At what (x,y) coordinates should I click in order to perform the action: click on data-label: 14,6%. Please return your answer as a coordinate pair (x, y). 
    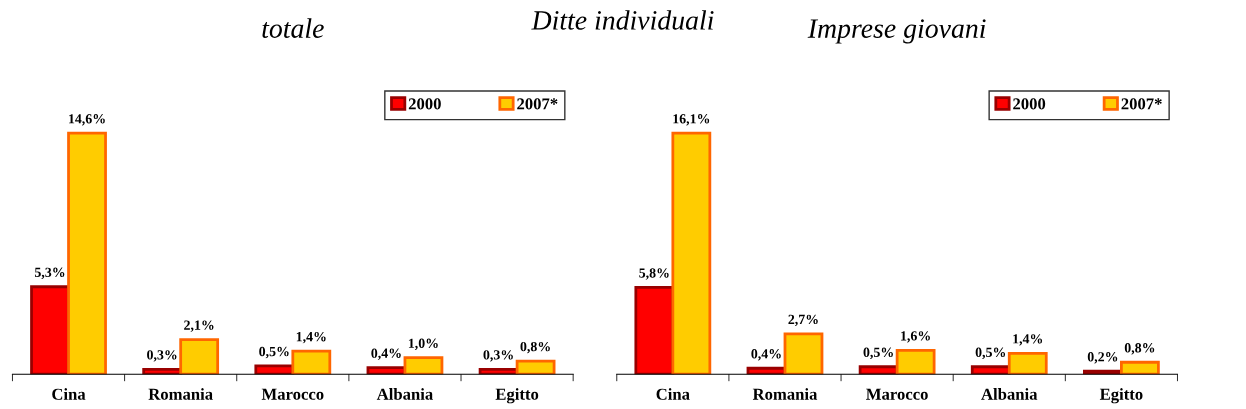
    Looking at the image, I should click on (87, 120).